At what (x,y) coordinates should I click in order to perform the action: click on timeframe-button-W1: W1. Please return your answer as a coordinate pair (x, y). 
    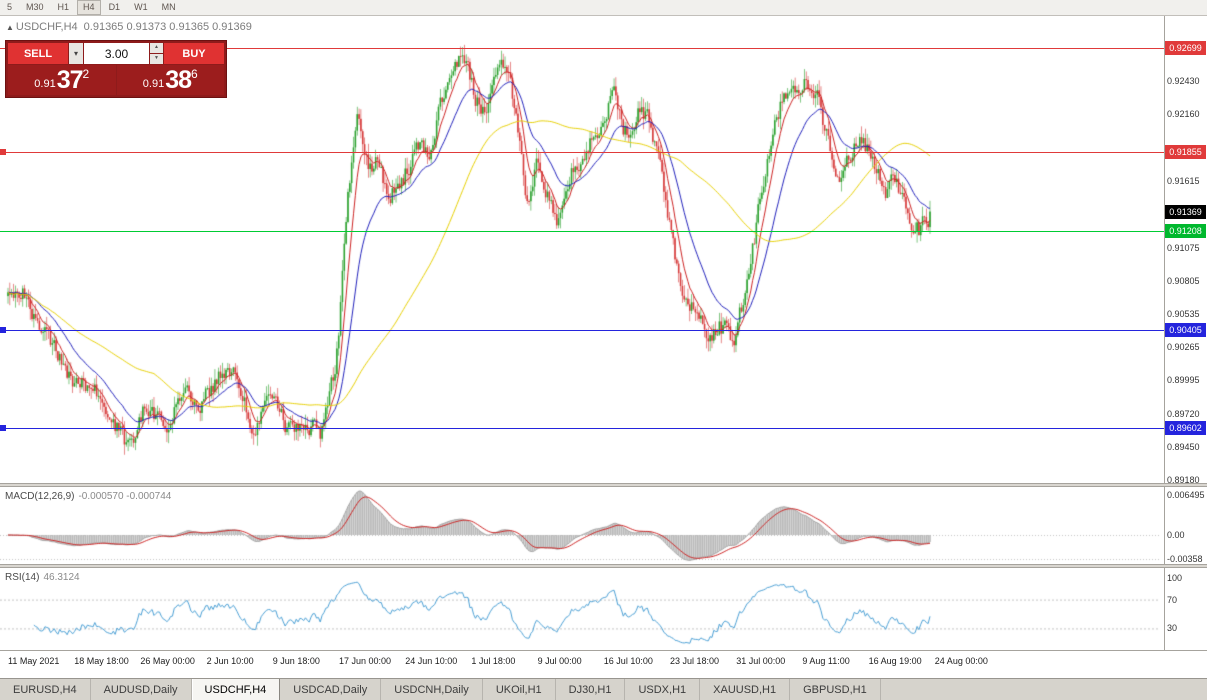
    Looking at the image, I should click on (141, 7).